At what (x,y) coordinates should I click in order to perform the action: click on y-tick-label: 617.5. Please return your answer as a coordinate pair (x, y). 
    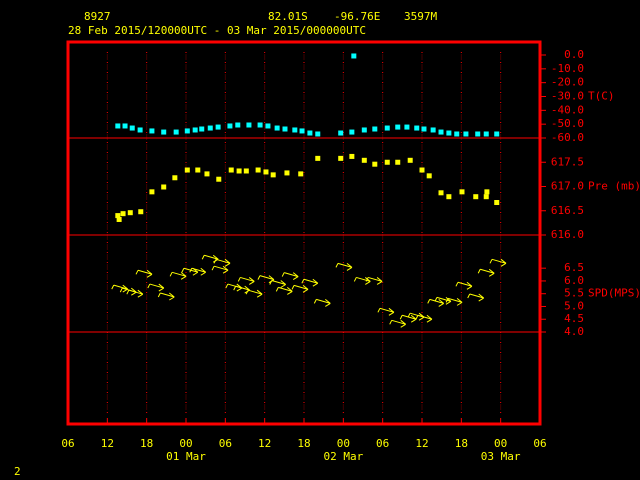
    Looking at the image, I should click on (567, 161).